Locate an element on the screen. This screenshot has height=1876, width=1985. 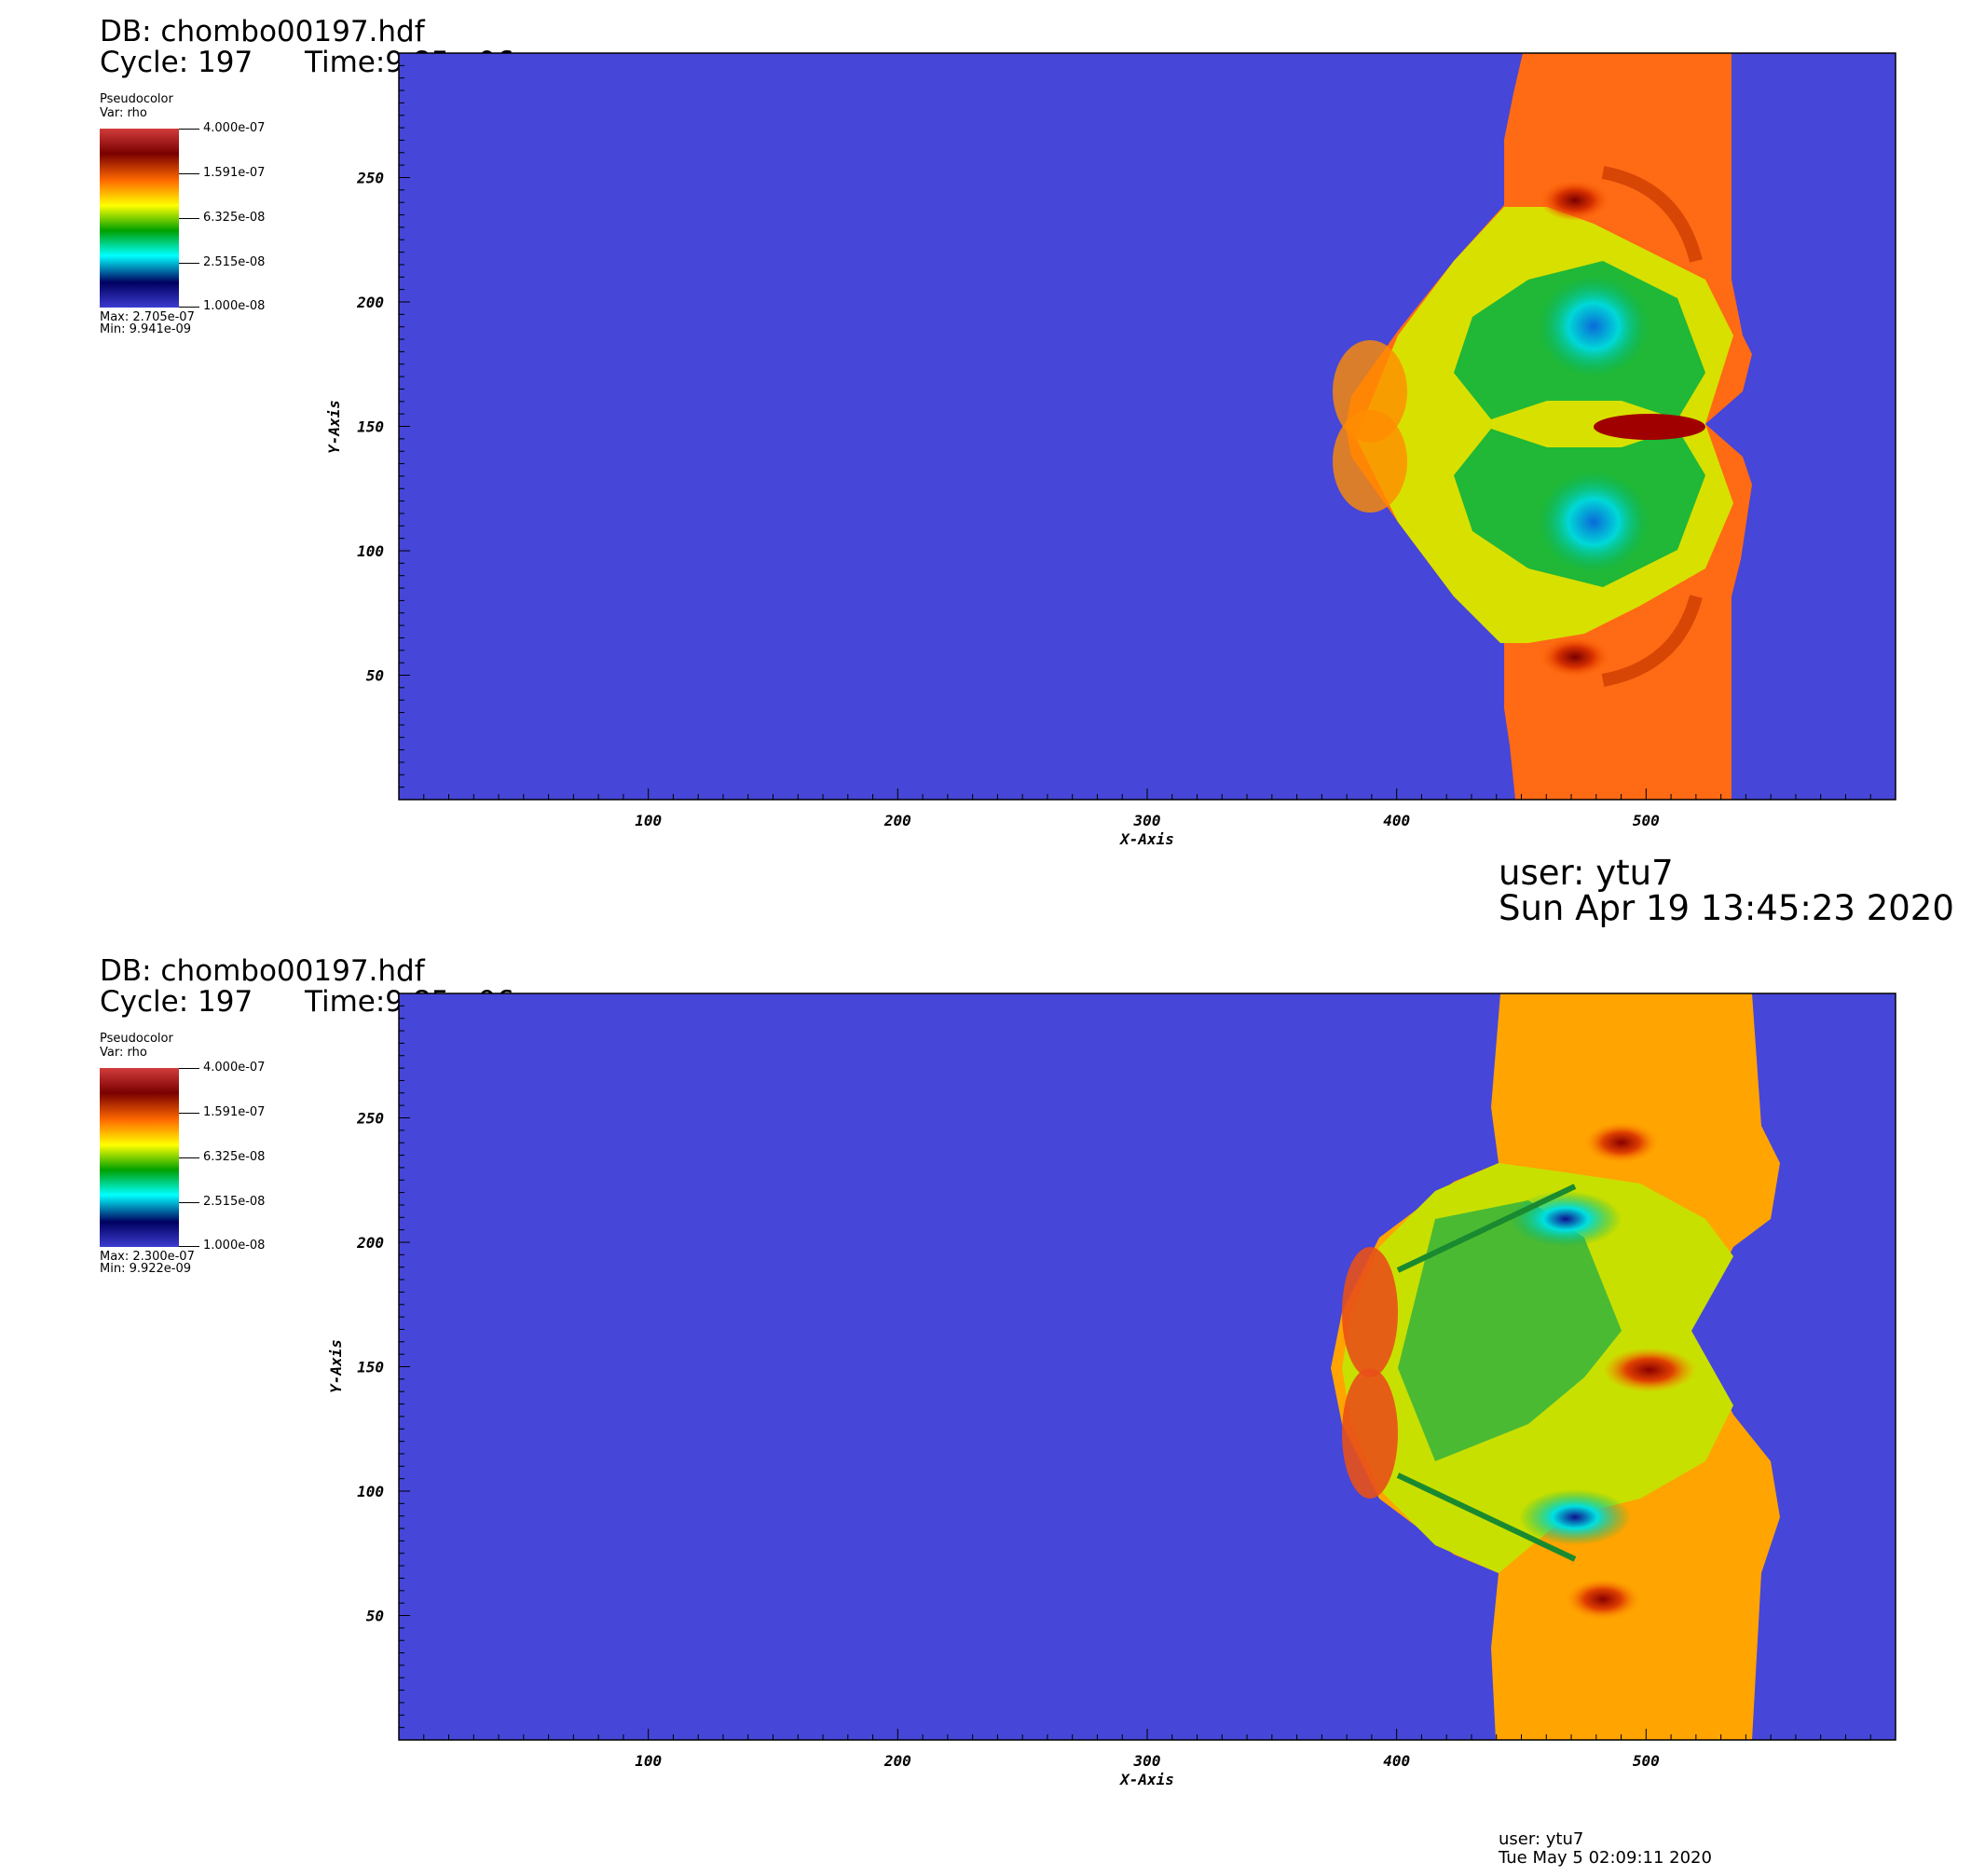
arc-upper is located at coordinates (1652, 215).